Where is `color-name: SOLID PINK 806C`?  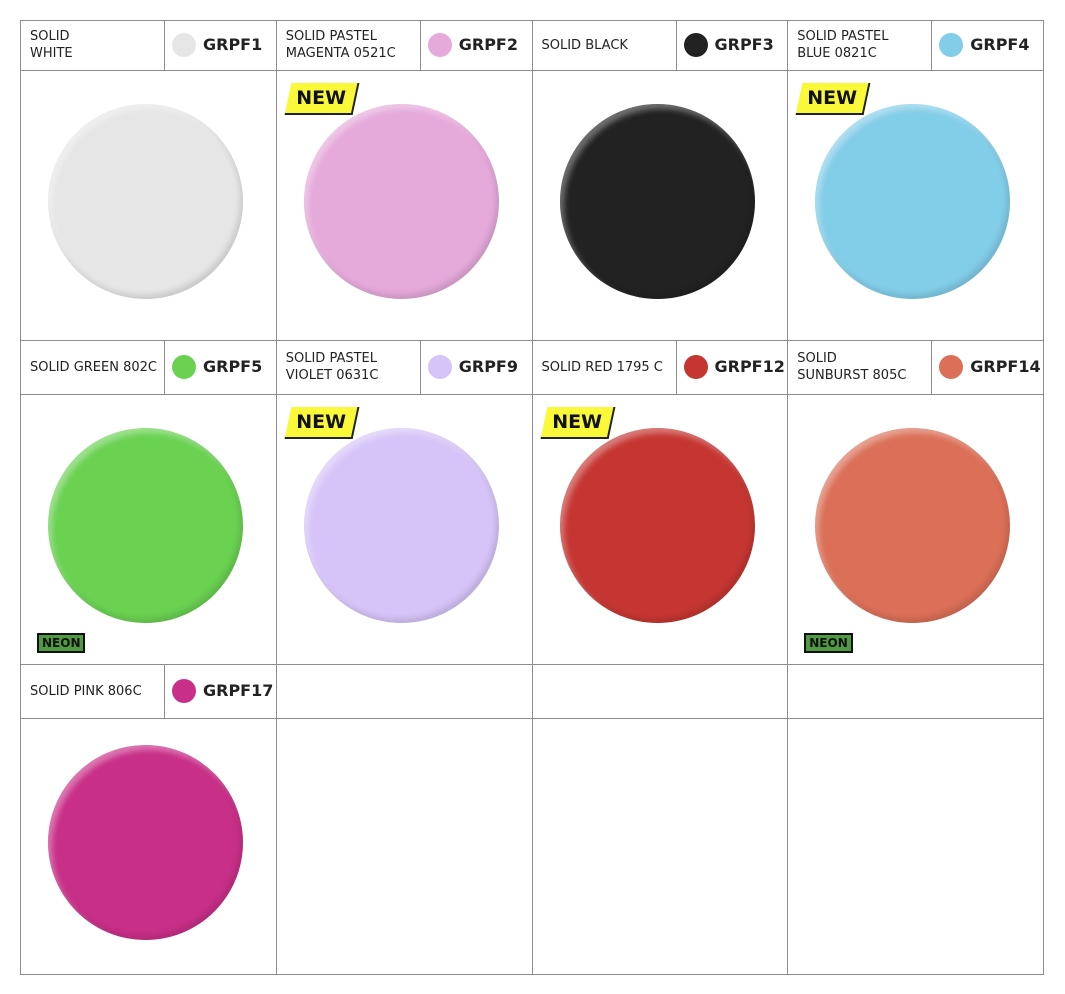
color-name: SOLID PINK 806C is located at coordinates (92, 691).